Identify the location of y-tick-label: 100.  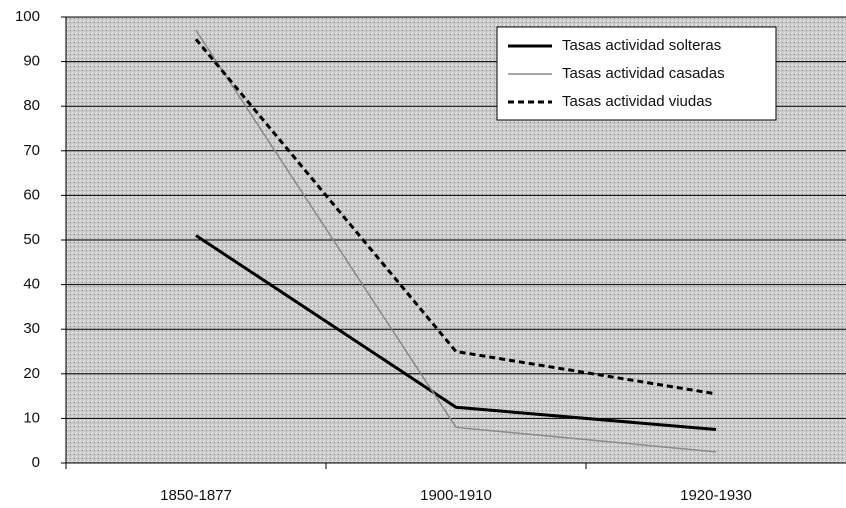
(27, 16).